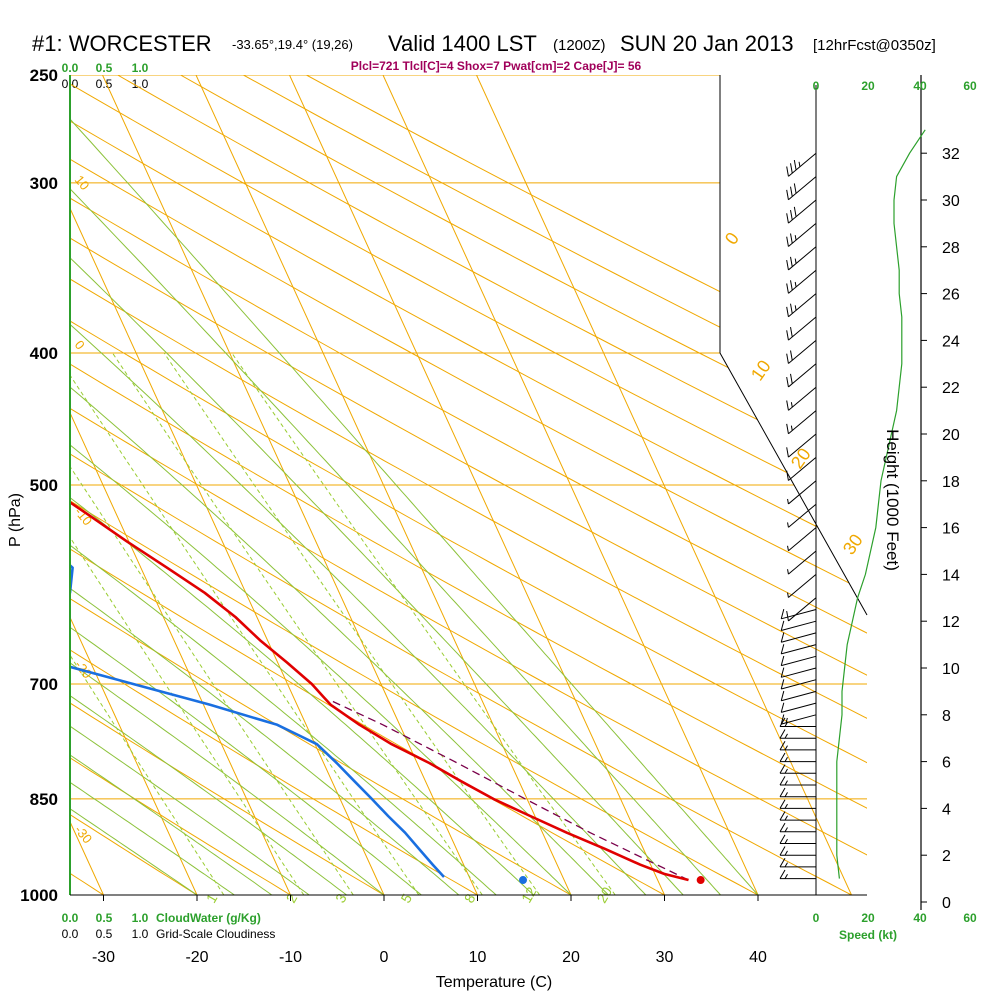  What do you see at coordinates (951, 575) in the screenshot?
I see `height-tick-label: 14` at bounding box center [951, 575].